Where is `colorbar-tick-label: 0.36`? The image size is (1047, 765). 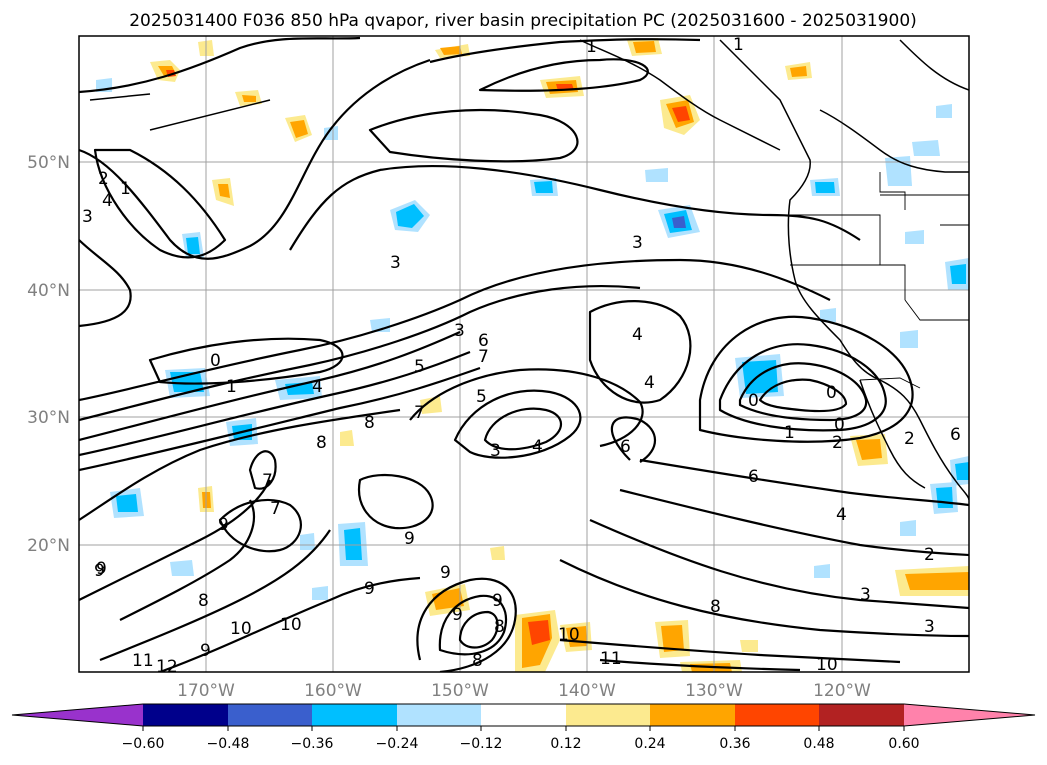
colorbar-tick-label: 0.36 is located at coordinates (734, 744).